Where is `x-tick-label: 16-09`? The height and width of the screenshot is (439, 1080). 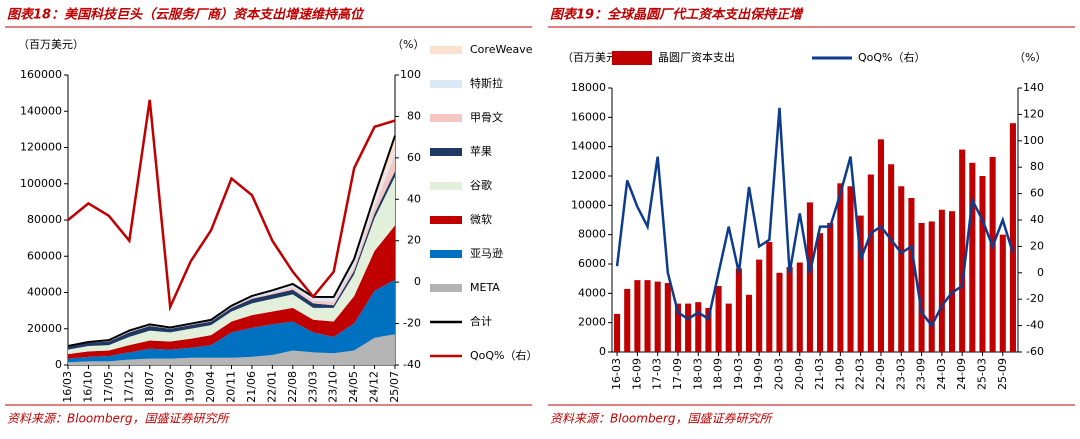
x-tick-label: 16-09 is located at coordinates (636, 374).